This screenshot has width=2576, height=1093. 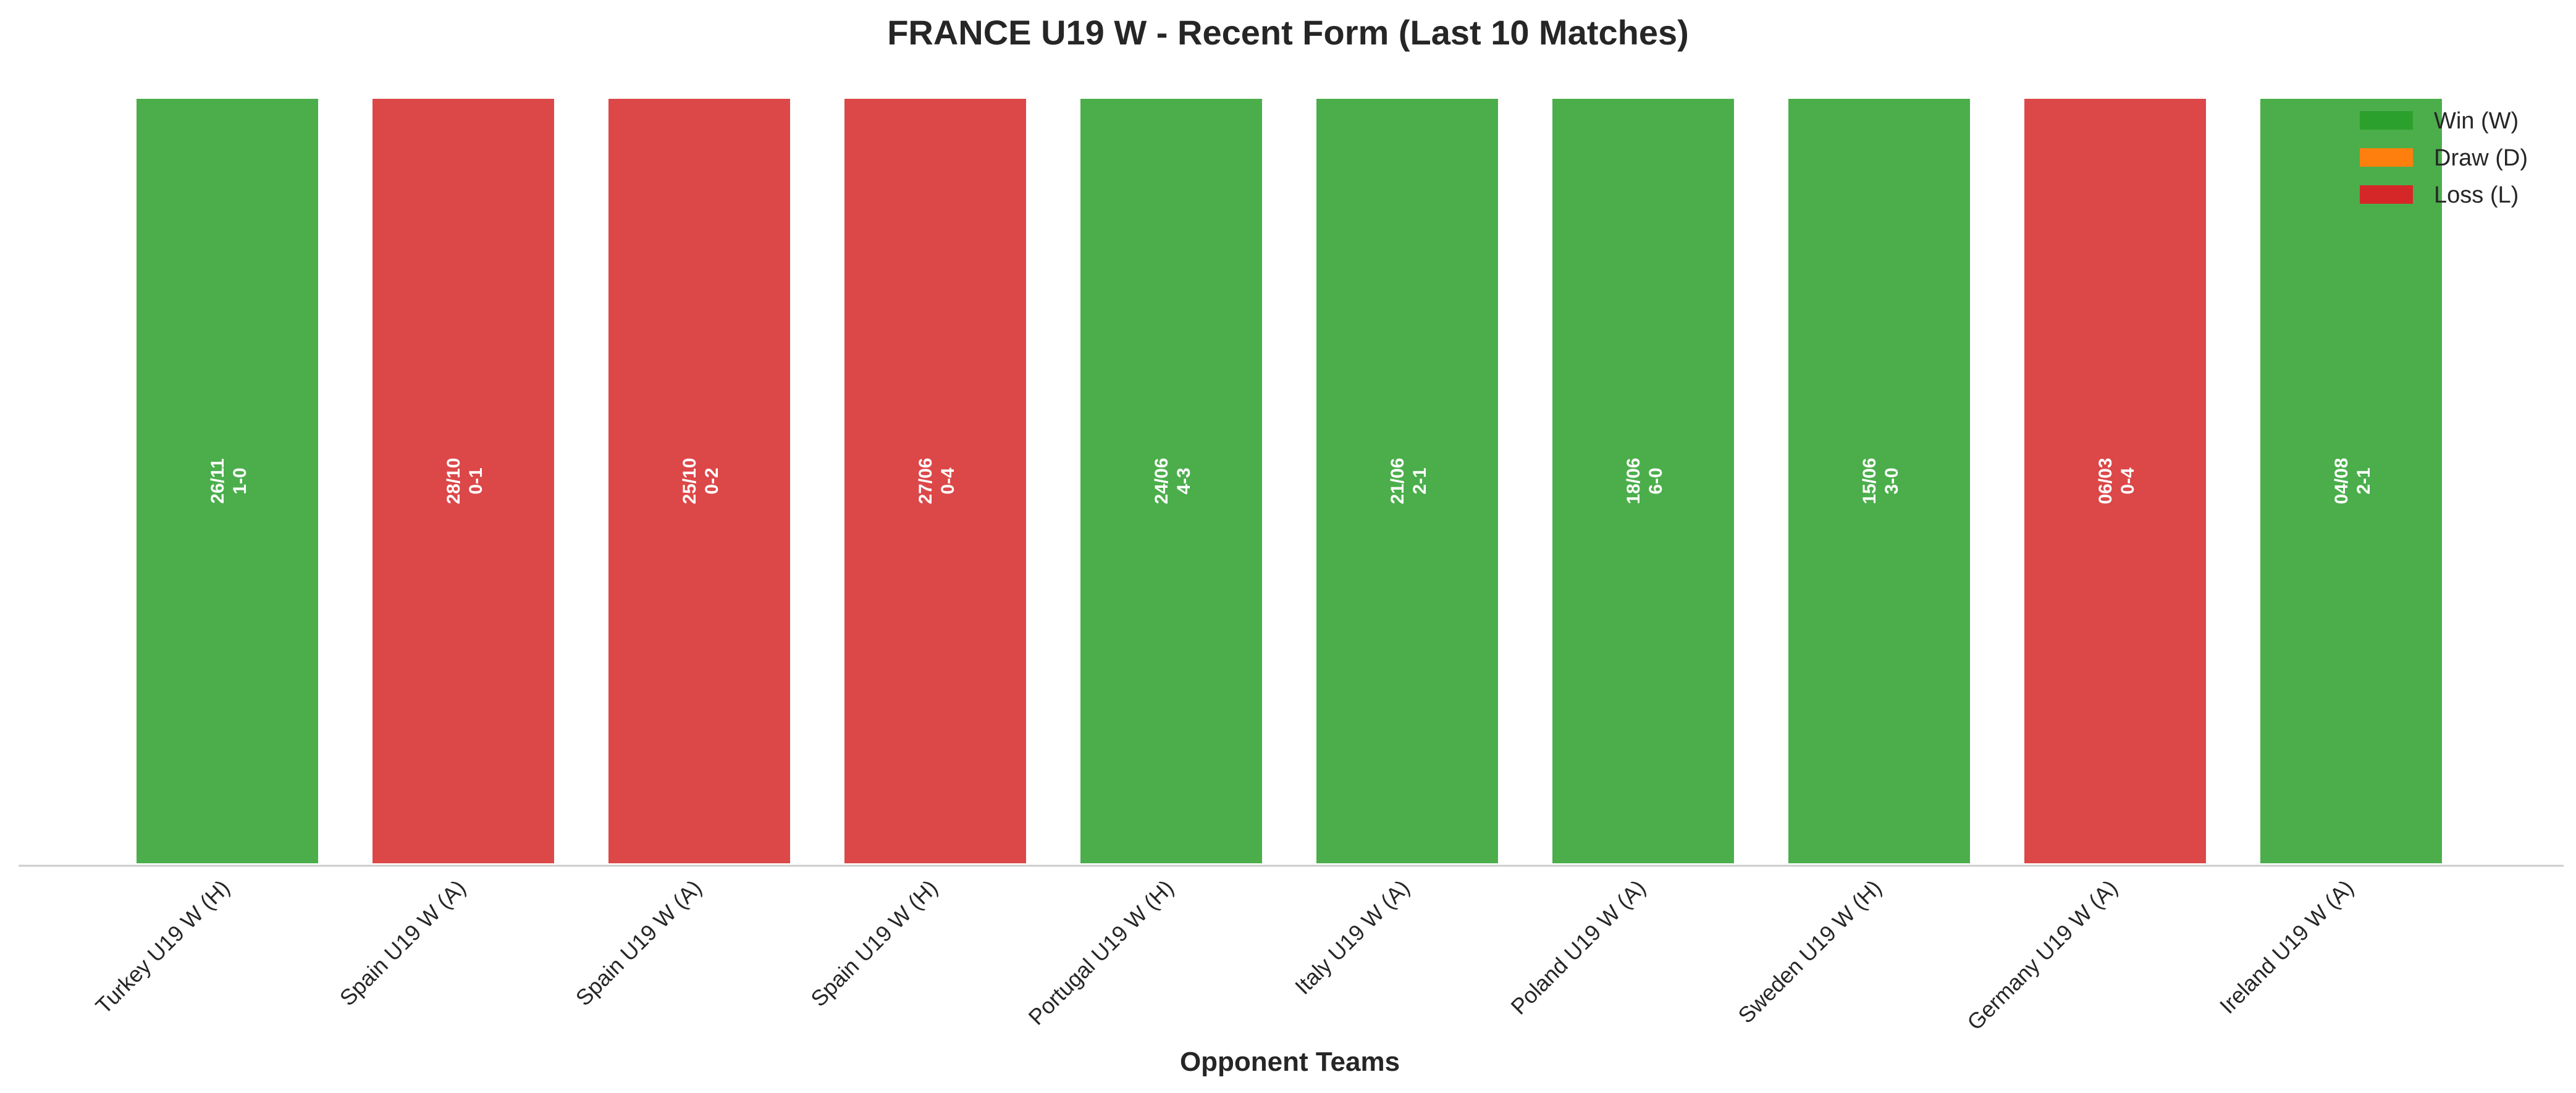 I want to click on legend-label-W: Win (W), so click(x=2476, y=121).